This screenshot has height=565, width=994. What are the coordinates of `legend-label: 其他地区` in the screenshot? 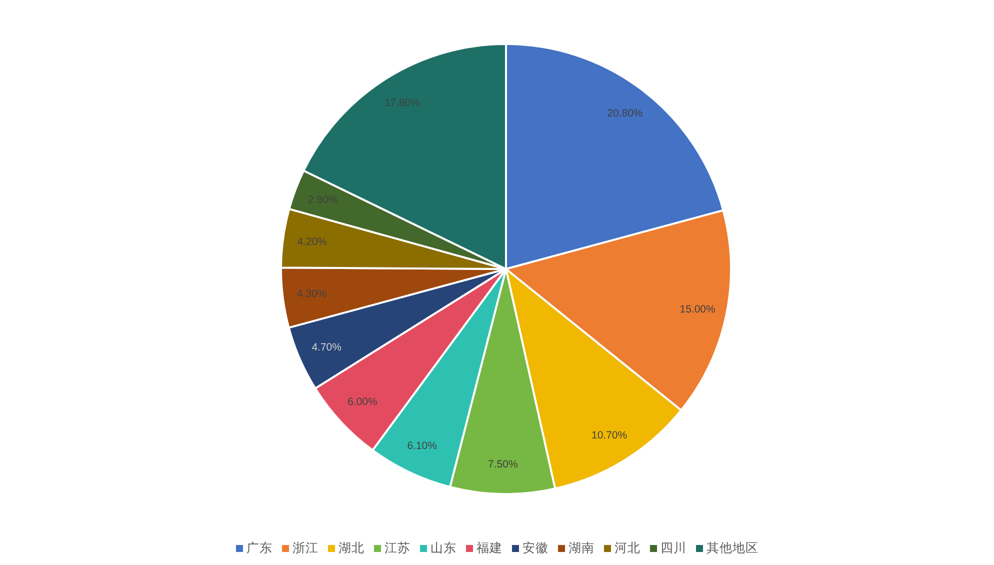 It's located at (732, 548).